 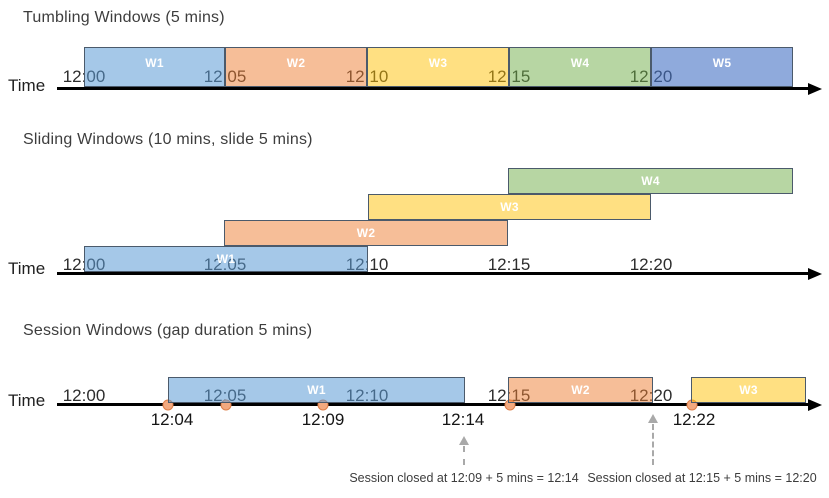 I want to click on sliding-title: Sliding Windows (10 mins, slide 5 mins), so click(x=168, y=139).